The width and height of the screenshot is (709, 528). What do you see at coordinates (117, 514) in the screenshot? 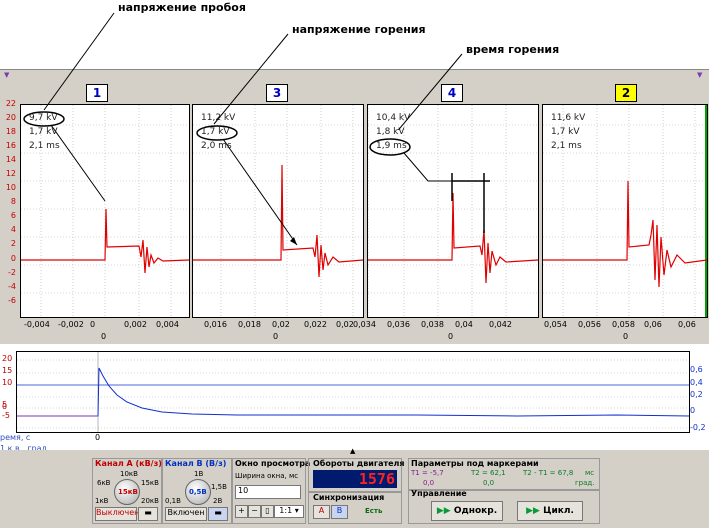
I see `channel-a-status-button: Выключен` at bounding box center [117, 514].